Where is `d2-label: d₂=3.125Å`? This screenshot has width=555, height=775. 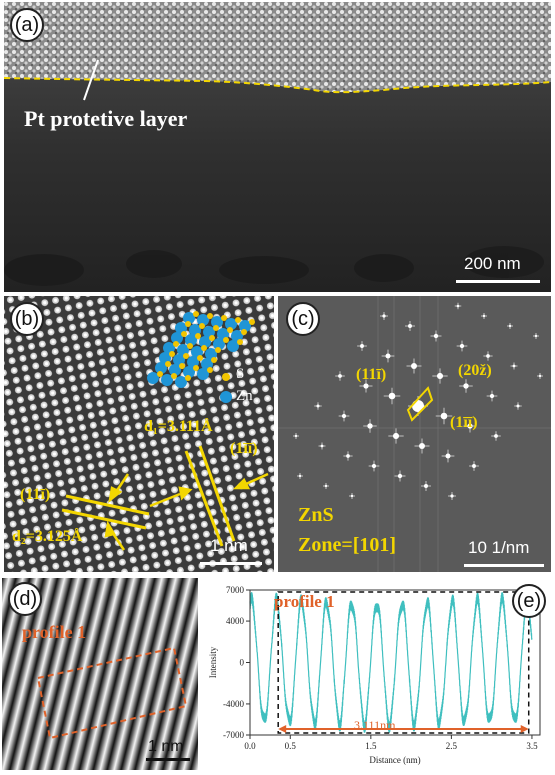 d2-label: d₂=3.125Å is located at coordinates (47, 536).